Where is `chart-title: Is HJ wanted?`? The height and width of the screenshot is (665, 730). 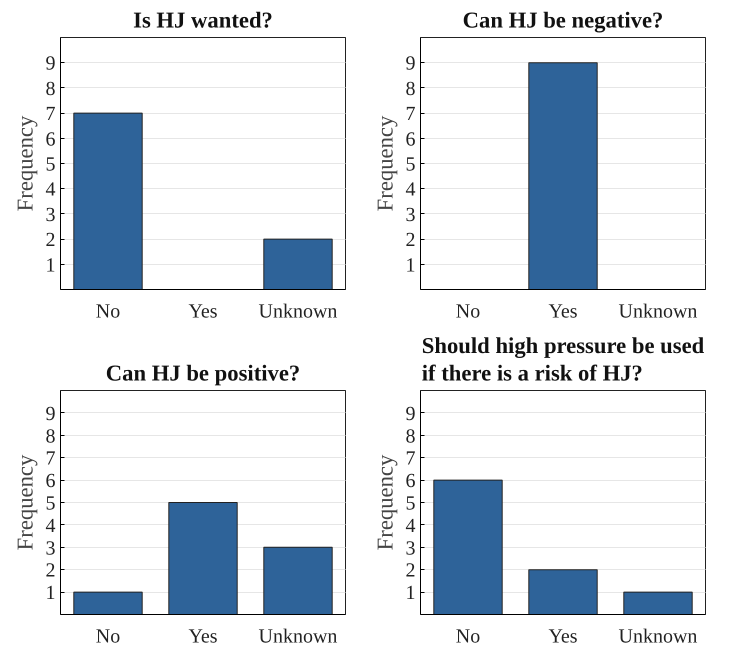 chart-title: Is HJ wanted? is located at coordinates (203, 20).